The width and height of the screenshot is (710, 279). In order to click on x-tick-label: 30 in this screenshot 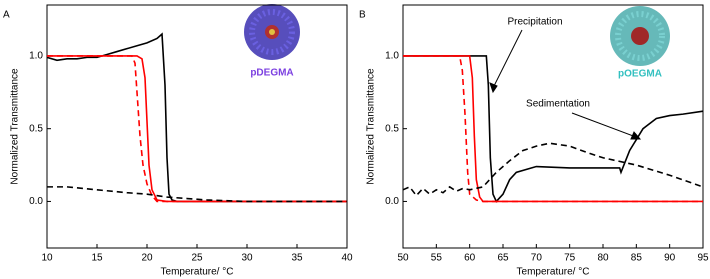, I will do `click(247, 258)`.